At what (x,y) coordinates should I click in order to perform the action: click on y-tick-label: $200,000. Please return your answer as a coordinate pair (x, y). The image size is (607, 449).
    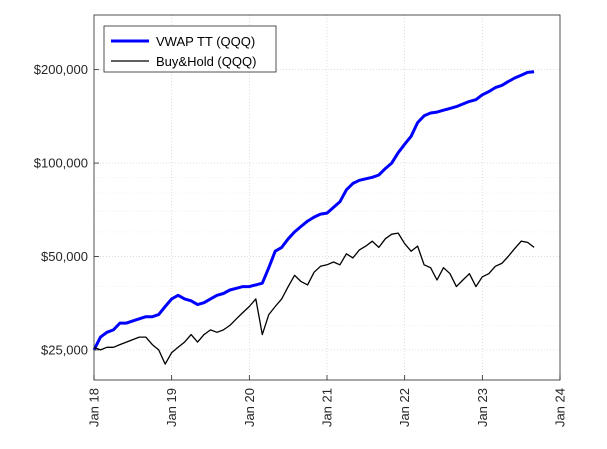
    Looking at the image, I should click on (61, 69).